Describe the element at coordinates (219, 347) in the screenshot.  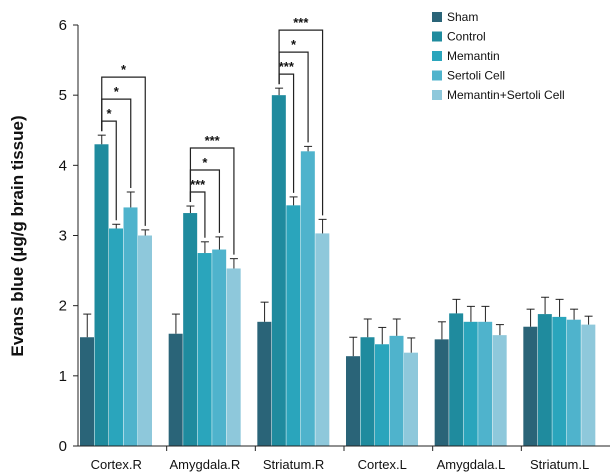
I see `bar-amygdala-r-s3` at that location.